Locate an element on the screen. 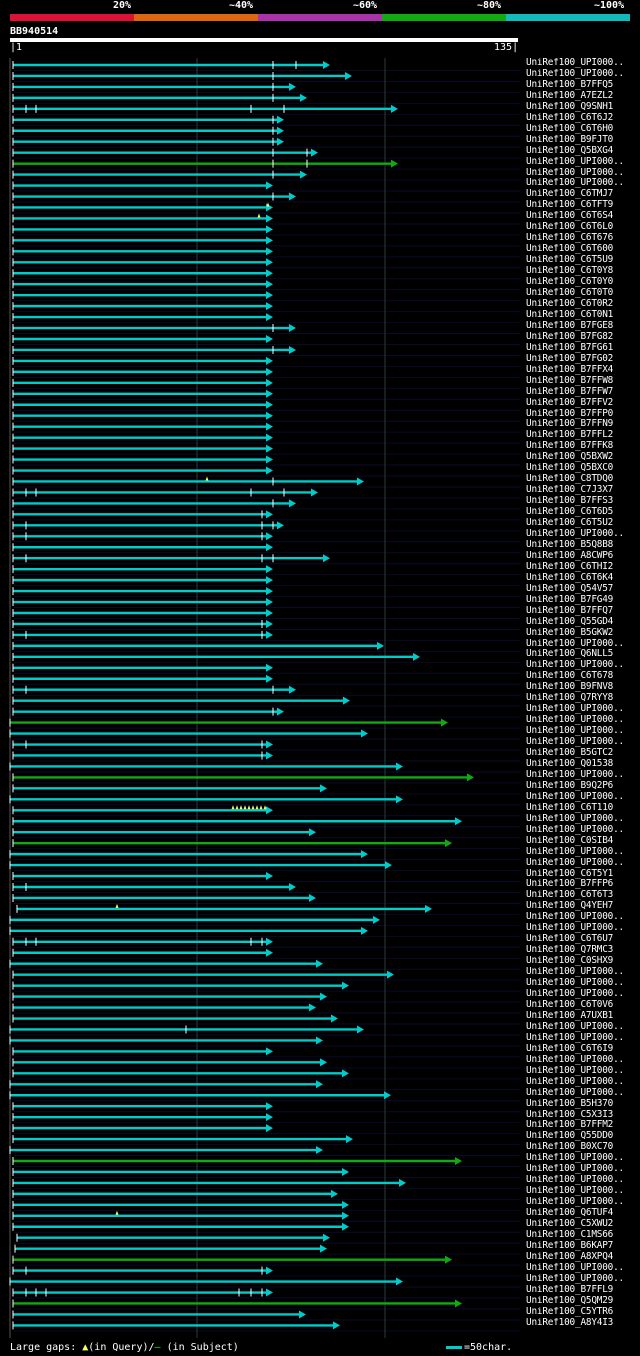 The image size is (640, 1356). hit-label: UniRef100_C6T0Y8 is located at coordinates (570, 271).